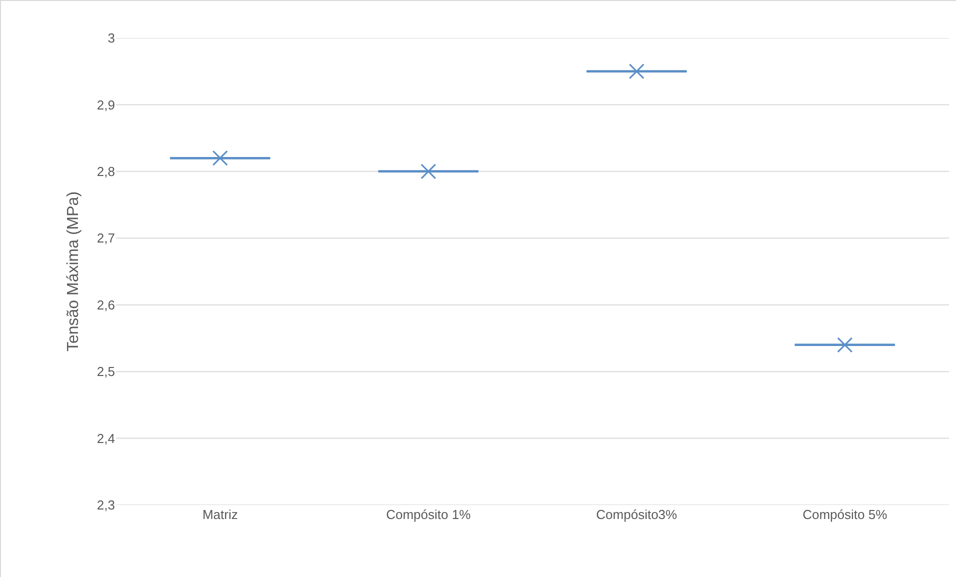 The width and height of the screenshot is (956, 577). Describe the element at coordinates (105, 505) in the screenshot. I see `y-tick-label: 2,3` at that location.